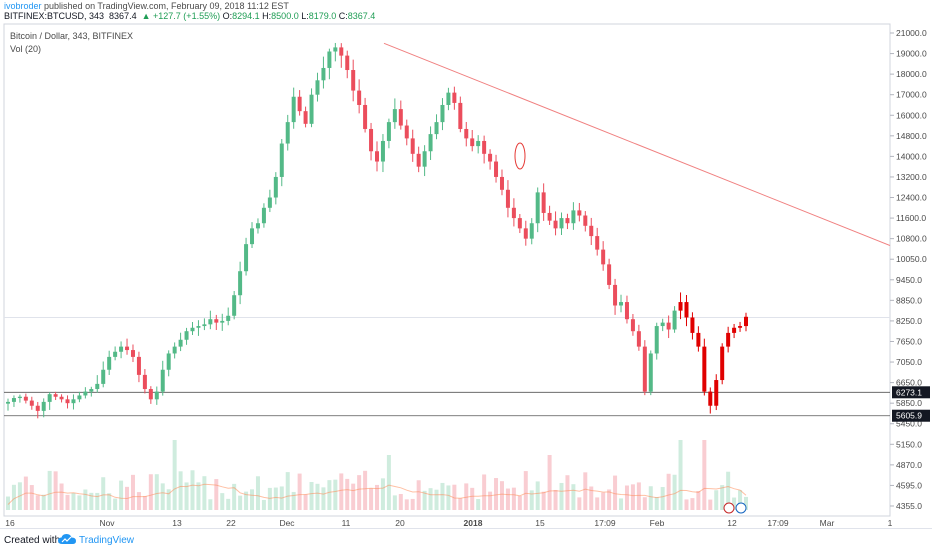 This screenshot has width=932, height=551. I want to click on highlight-ellipse, so click(520, 156).